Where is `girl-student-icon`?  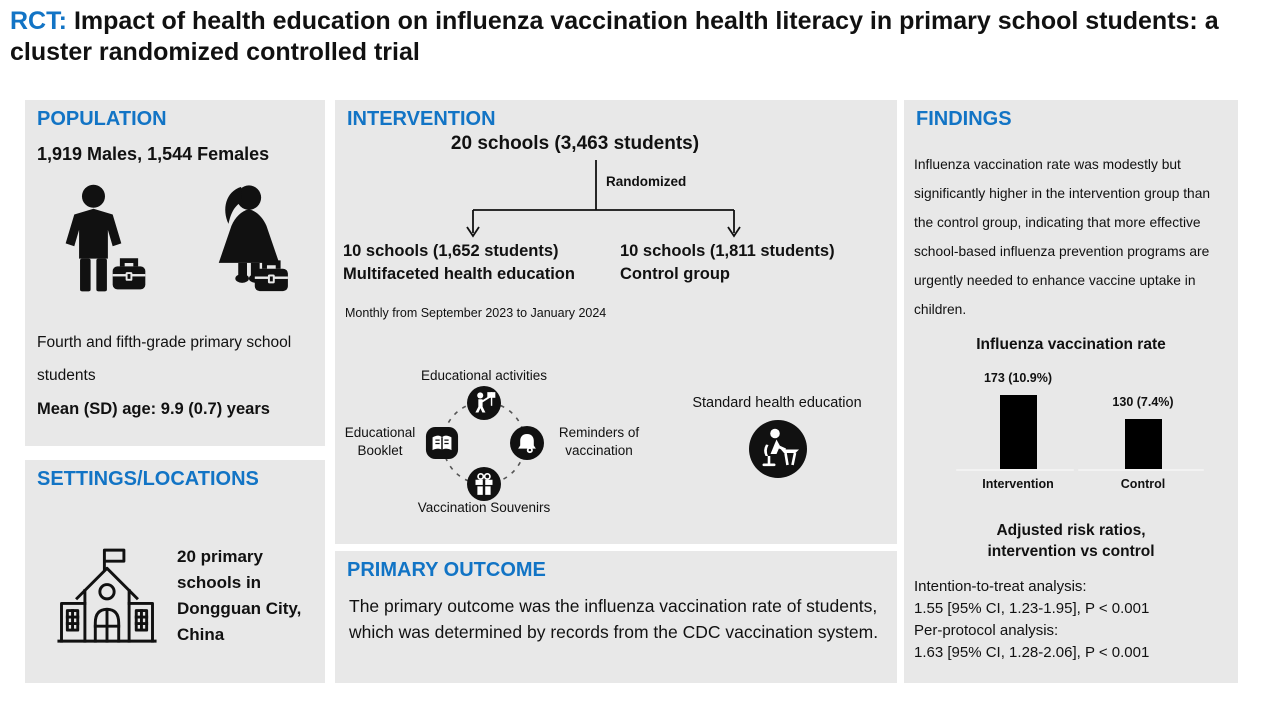 girl-student-icon is located at coordinates (253, 238).